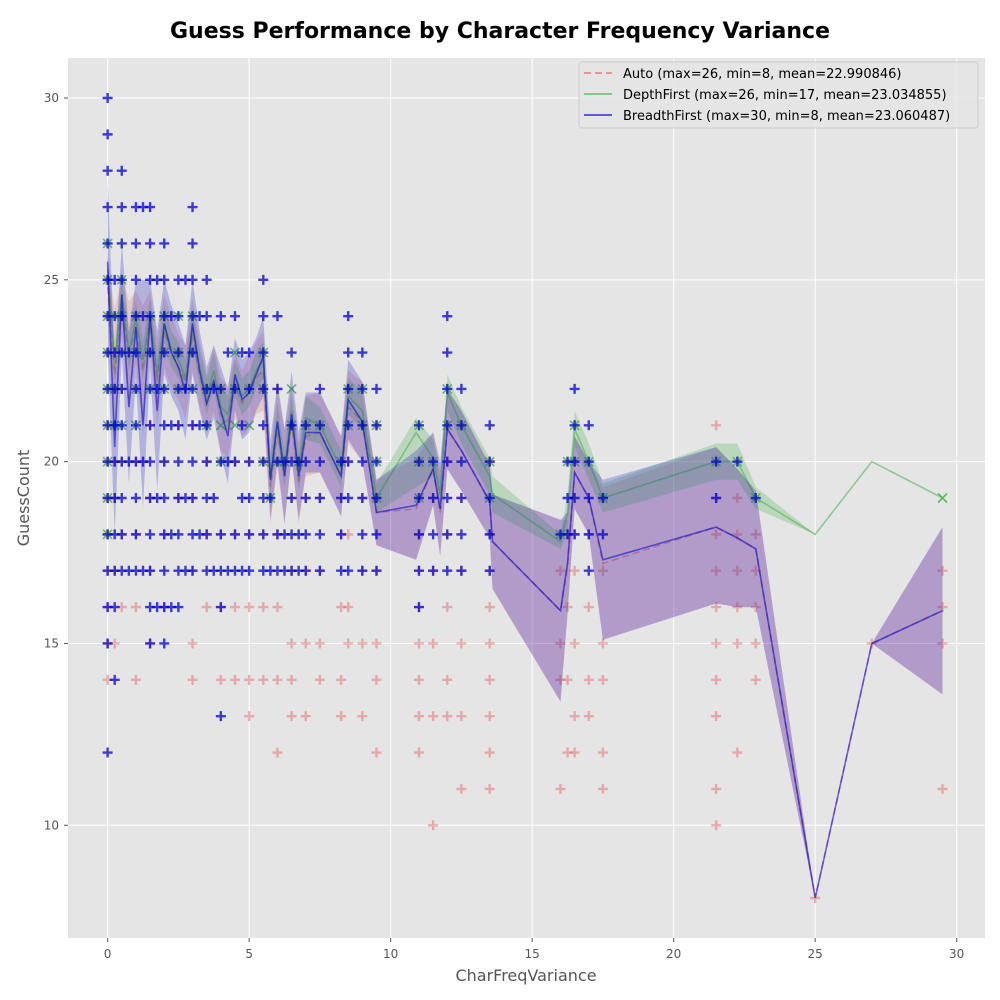 This screenshot has height=1000, width=1000. I want to click on x-tick-label: 30, so click(956, 954).